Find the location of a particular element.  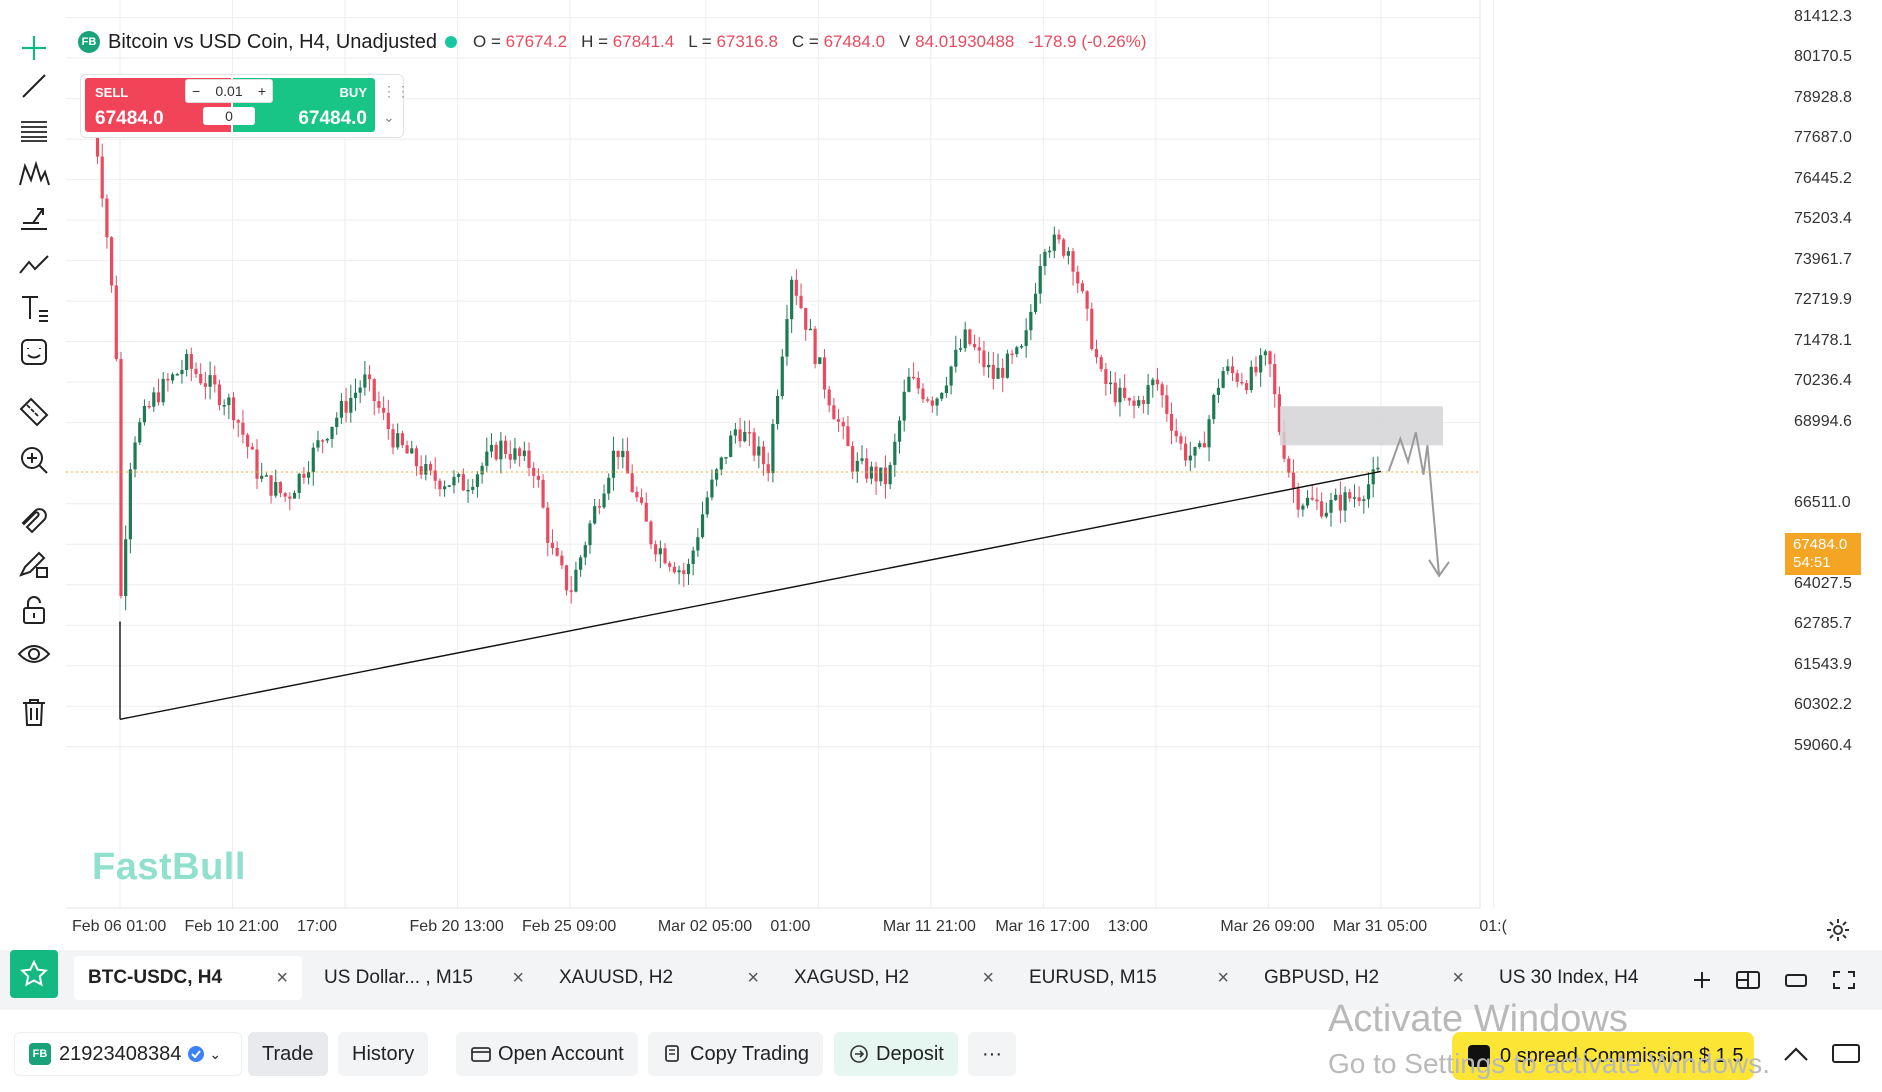

account-card-icon is located at coordinates (481, 1054).